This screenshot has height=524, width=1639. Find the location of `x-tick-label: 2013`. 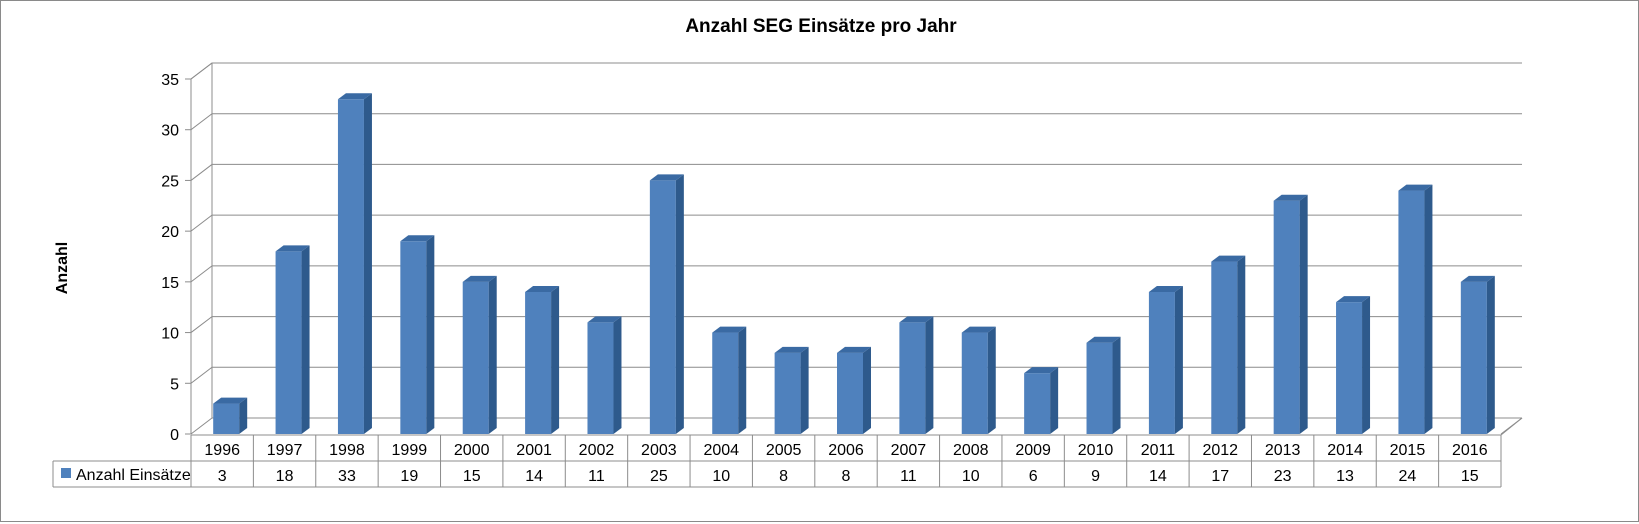

x-tick-label: 2013 is located at coordinates (1283, 450).